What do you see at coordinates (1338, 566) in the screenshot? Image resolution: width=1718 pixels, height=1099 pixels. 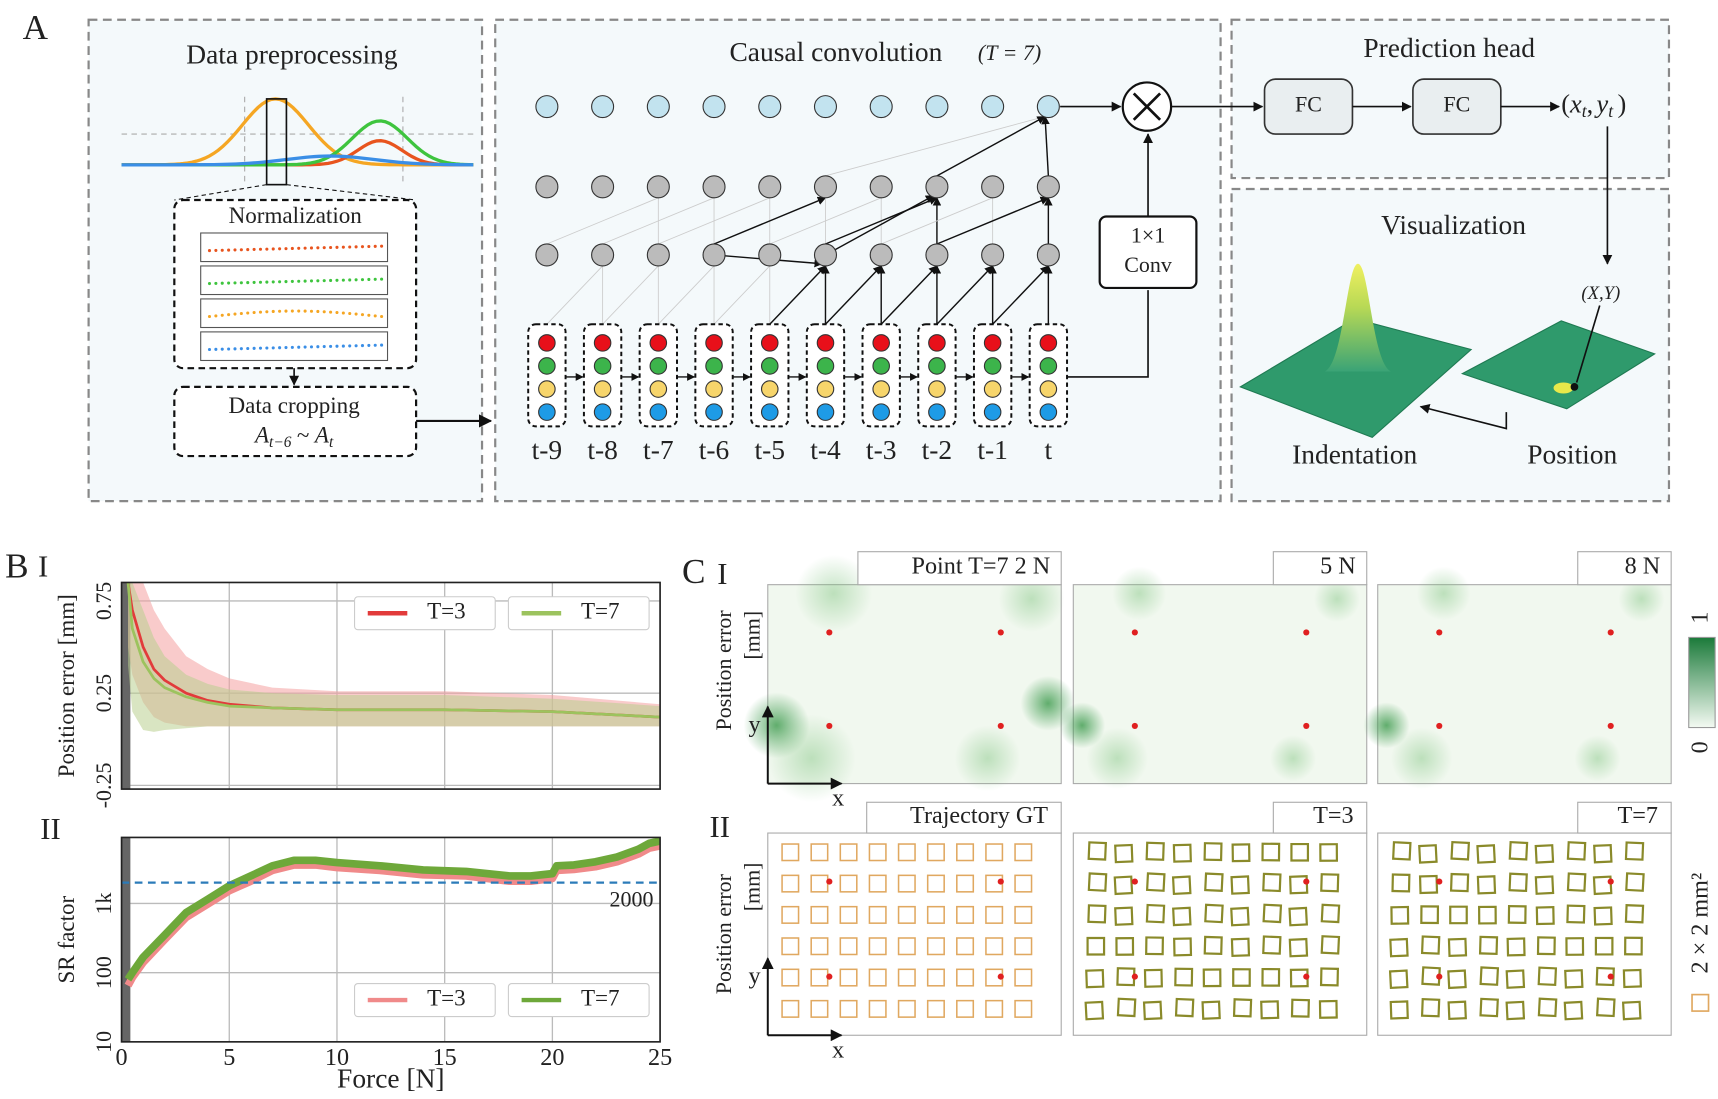 I see `panel-title: 5 N` at bounding box center [1338, 566].